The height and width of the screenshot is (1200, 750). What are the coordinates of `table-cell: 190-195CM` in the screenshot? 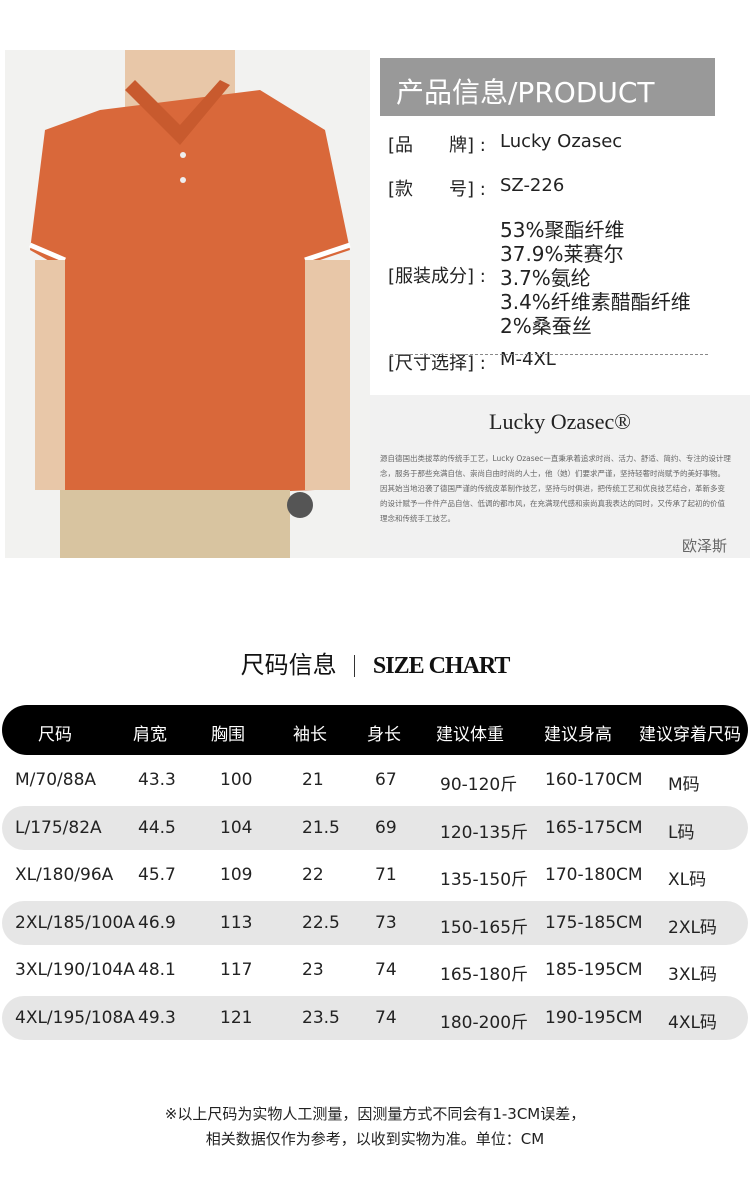 It's located at (594, 1017).